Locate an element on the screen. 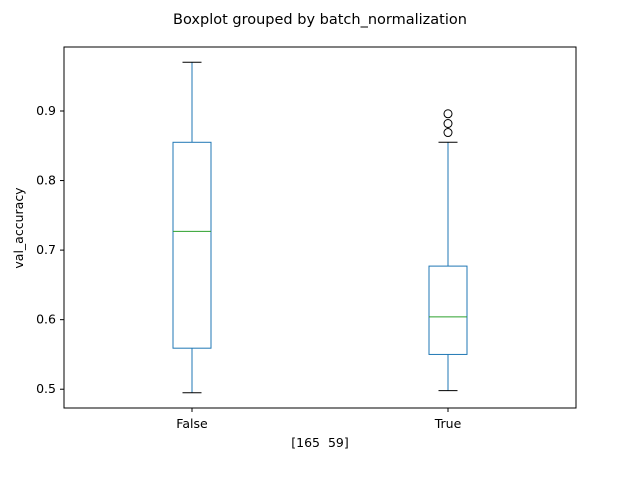 This screenshot has height=480, width=640. y-axis: 0.5 0.6 0.7 0.8 0.9 is located at coordinates (50, 249).